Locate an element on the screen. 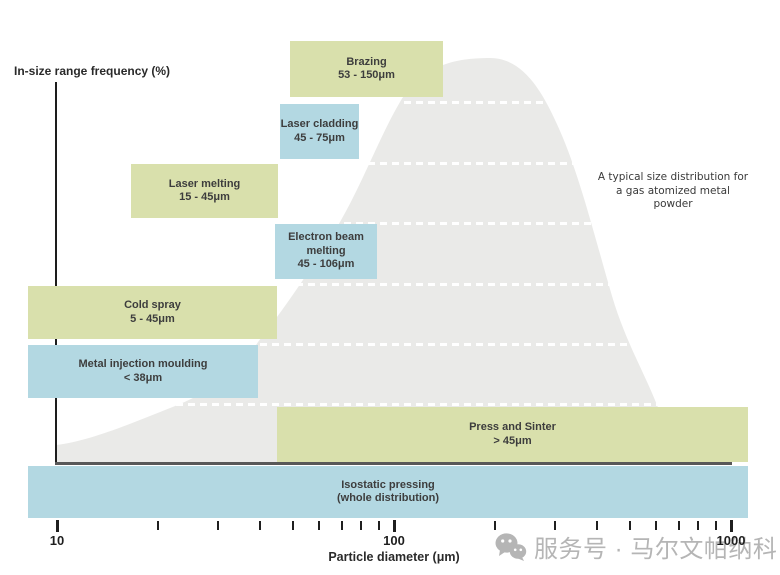 The height and width of the screenshot is (575, 780). process-box-isostatic-pressing: Isostatic pressing (whole distribution) is located at coordinates (388, 492).